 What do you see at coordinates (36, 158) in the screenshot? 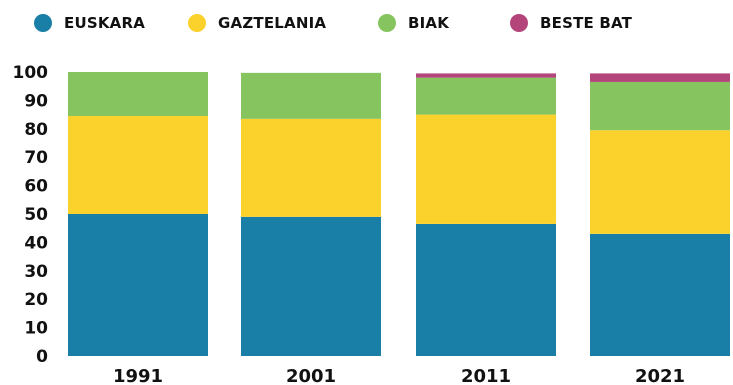
I see `y-tick-label: 70` at bounding box center [36, 158].